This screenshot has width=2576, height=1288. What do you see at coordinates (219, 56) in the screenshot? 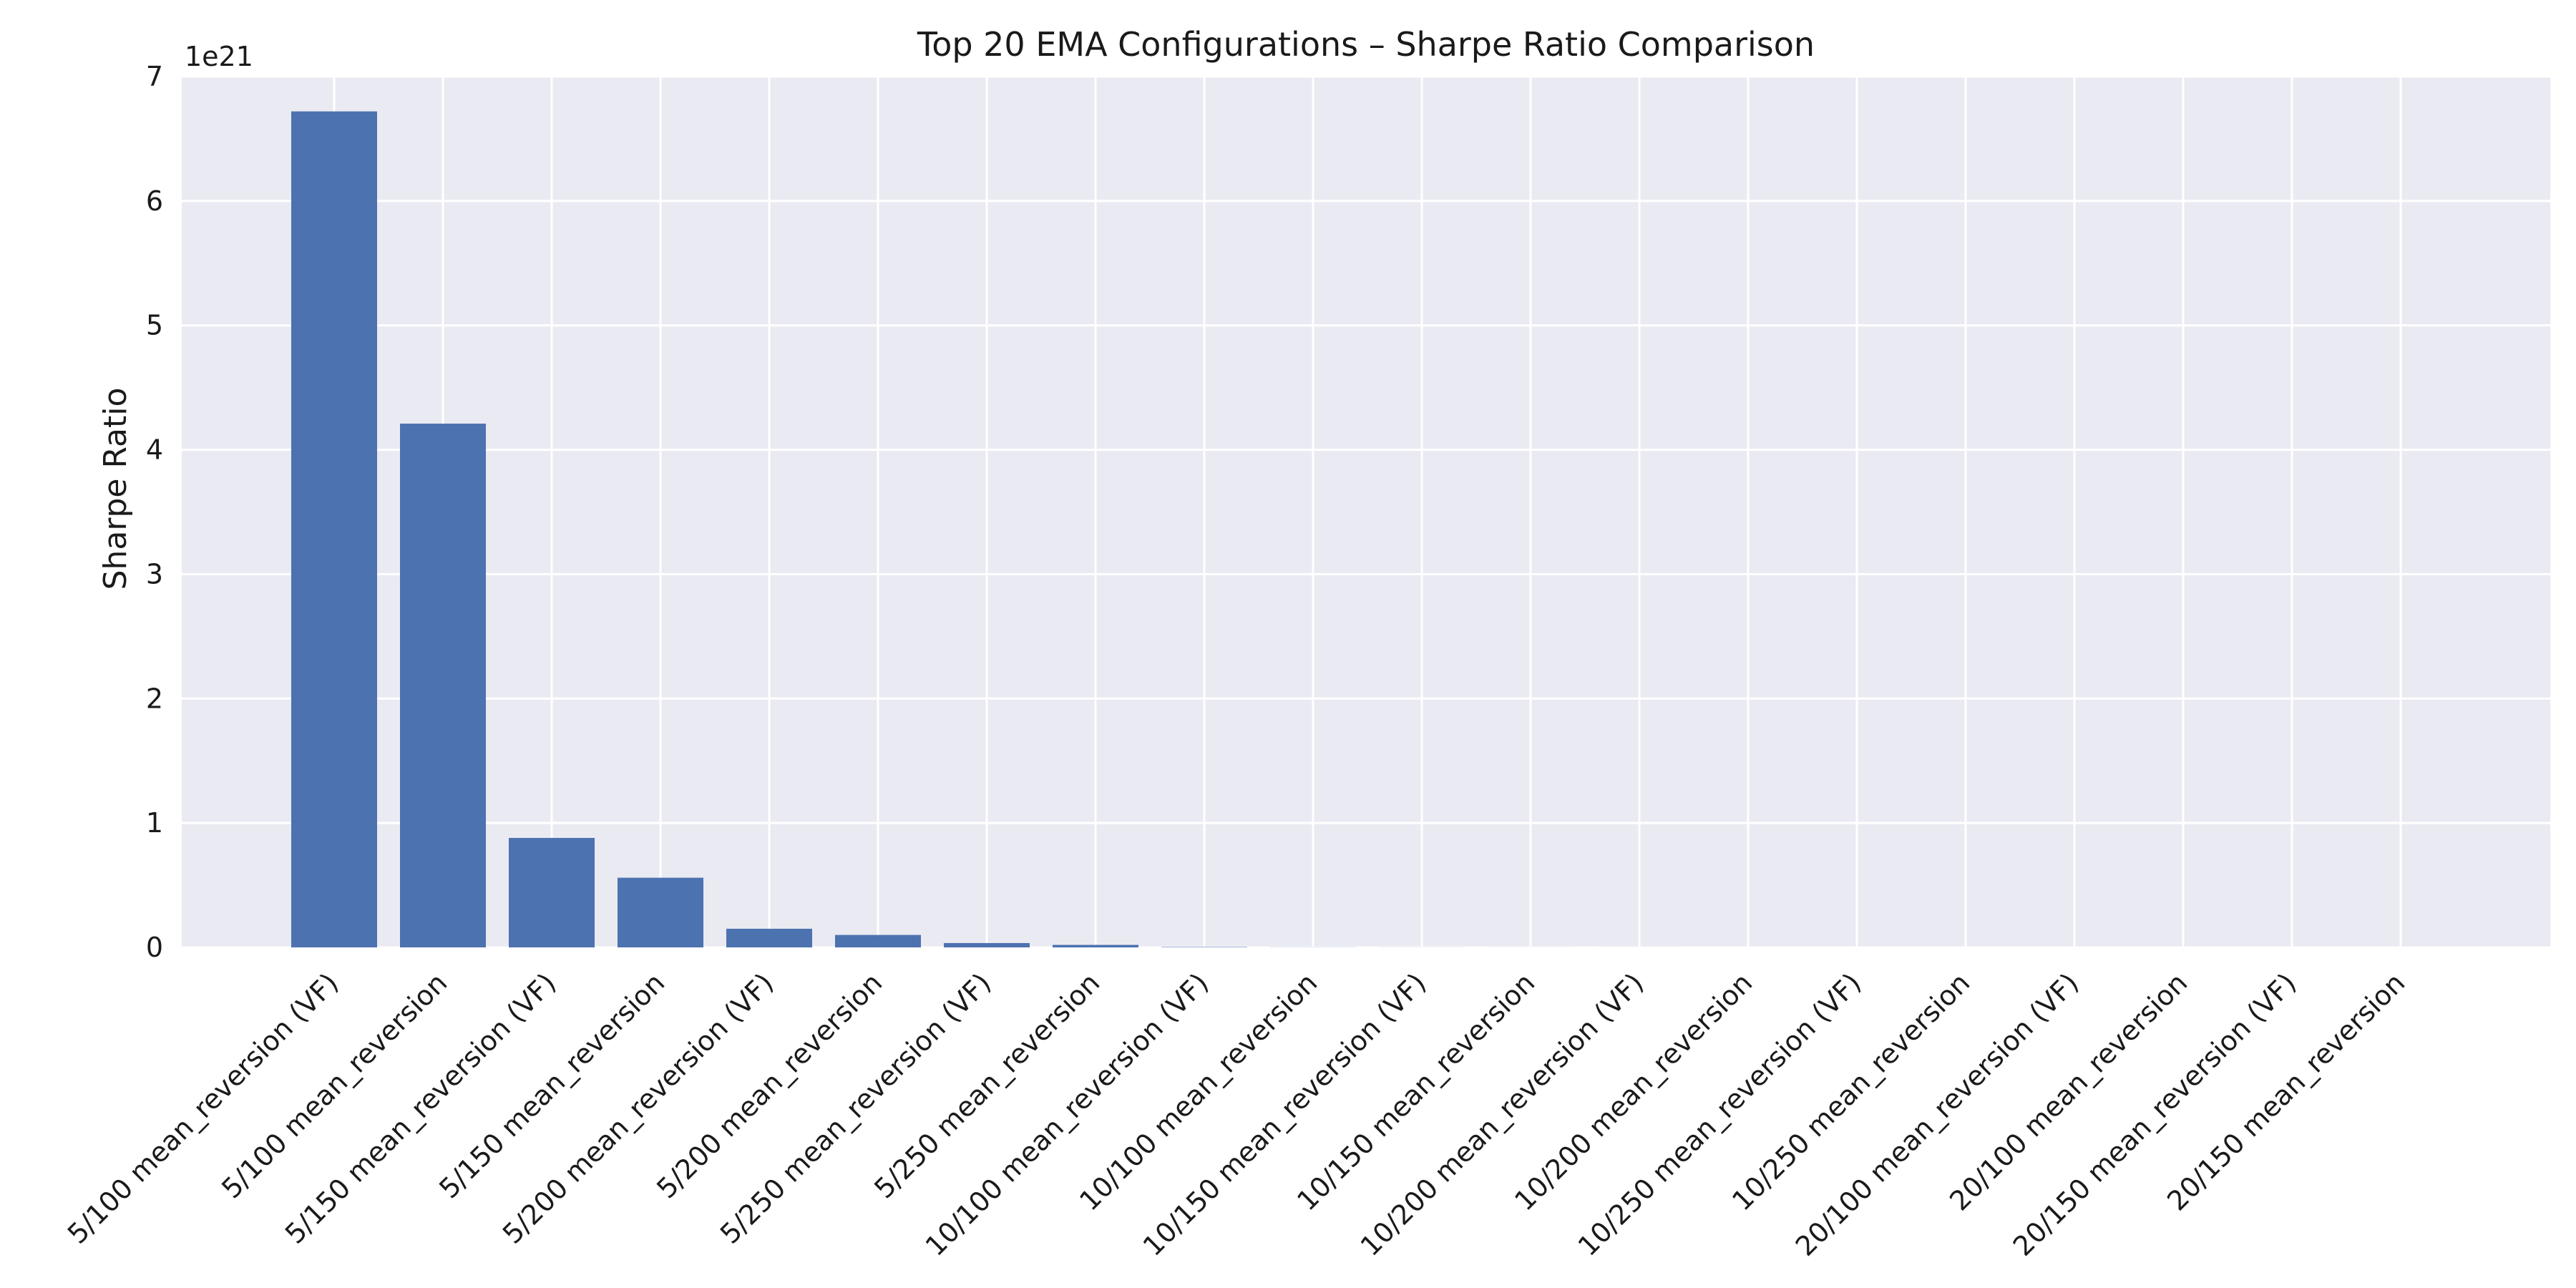
I see `y-axis-offset-text: 1e21` at bounding box center [219, 56].